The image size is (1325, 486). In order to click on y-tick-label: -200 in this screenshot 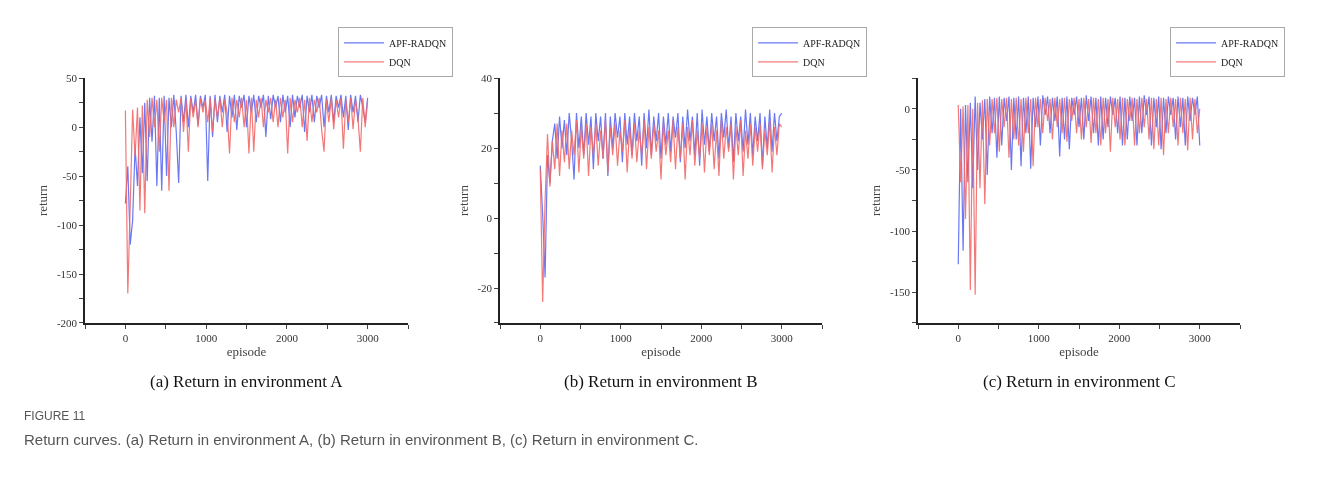, I will do `click(67, 322)`.